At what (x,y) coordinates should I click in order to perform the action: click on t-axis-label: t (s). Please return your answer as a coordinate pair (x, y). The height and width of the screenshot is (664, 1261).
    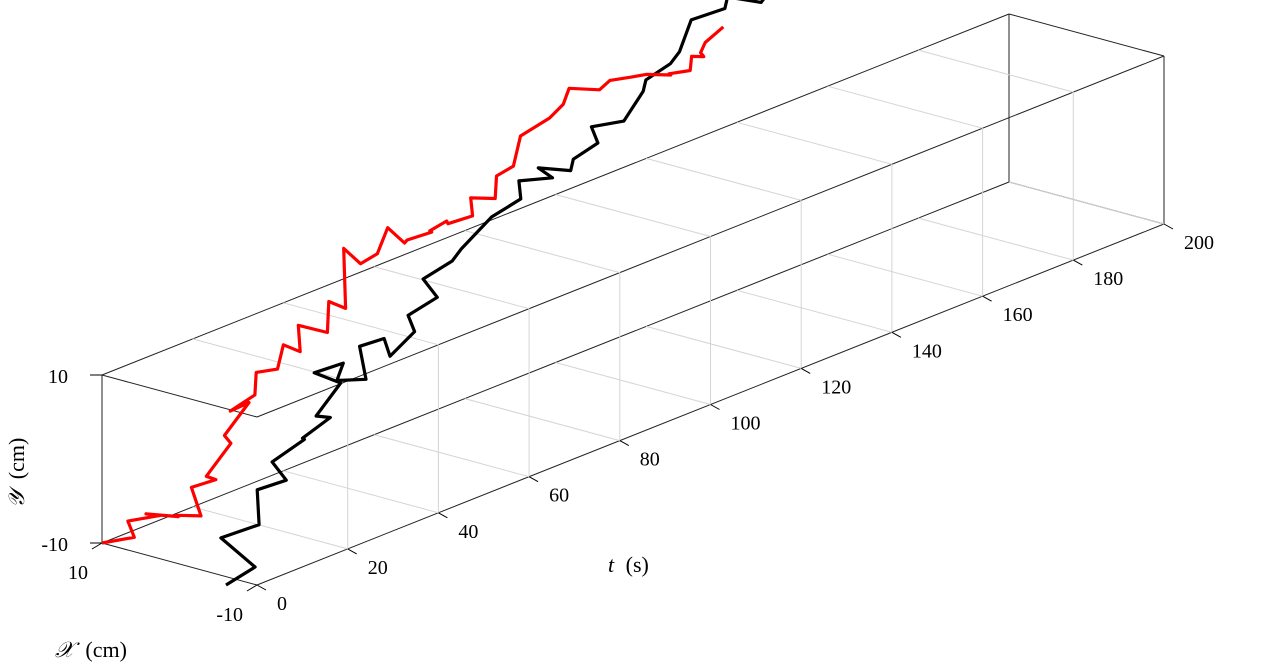
    Looking at the image, I should click on (628, 564).